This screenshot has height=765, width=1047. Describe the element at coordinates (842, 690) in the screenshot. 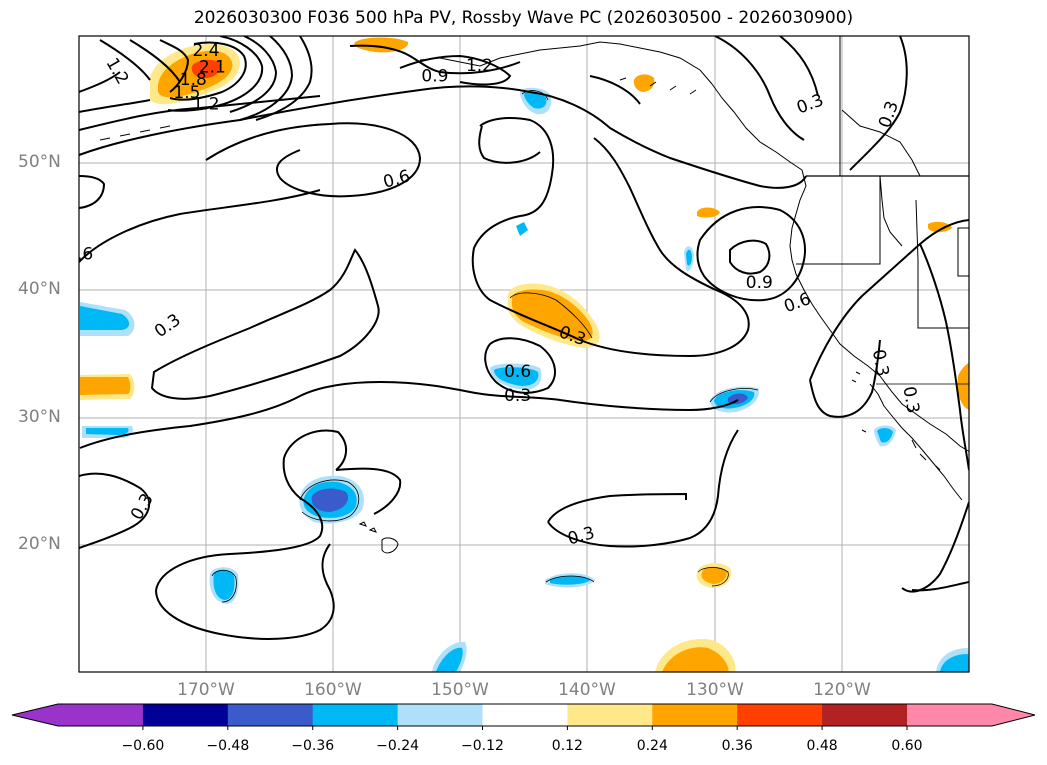

I see `lon-label-120w: 120°W` at that location.